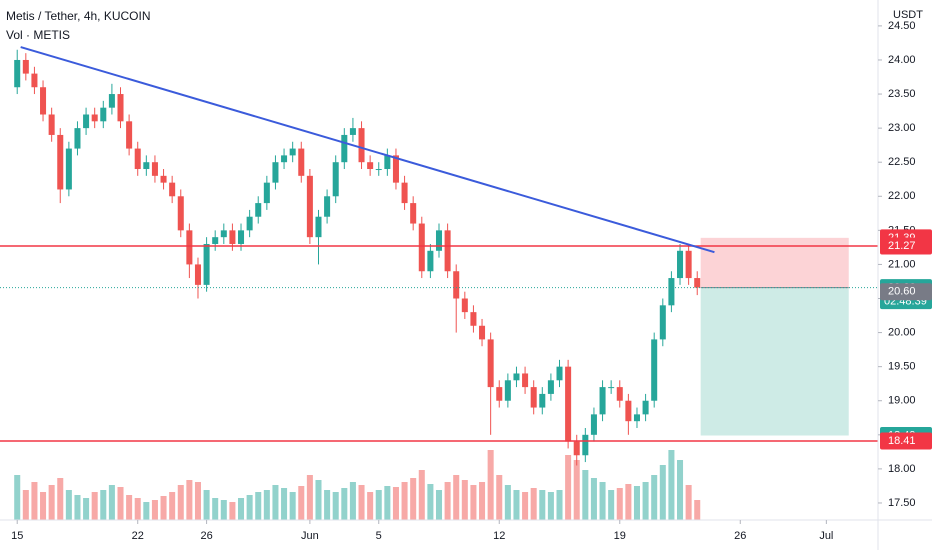  Describe the element at coordinates (902, 401) in the screenshot. I see `y-tick-label: 19.00` at that location.